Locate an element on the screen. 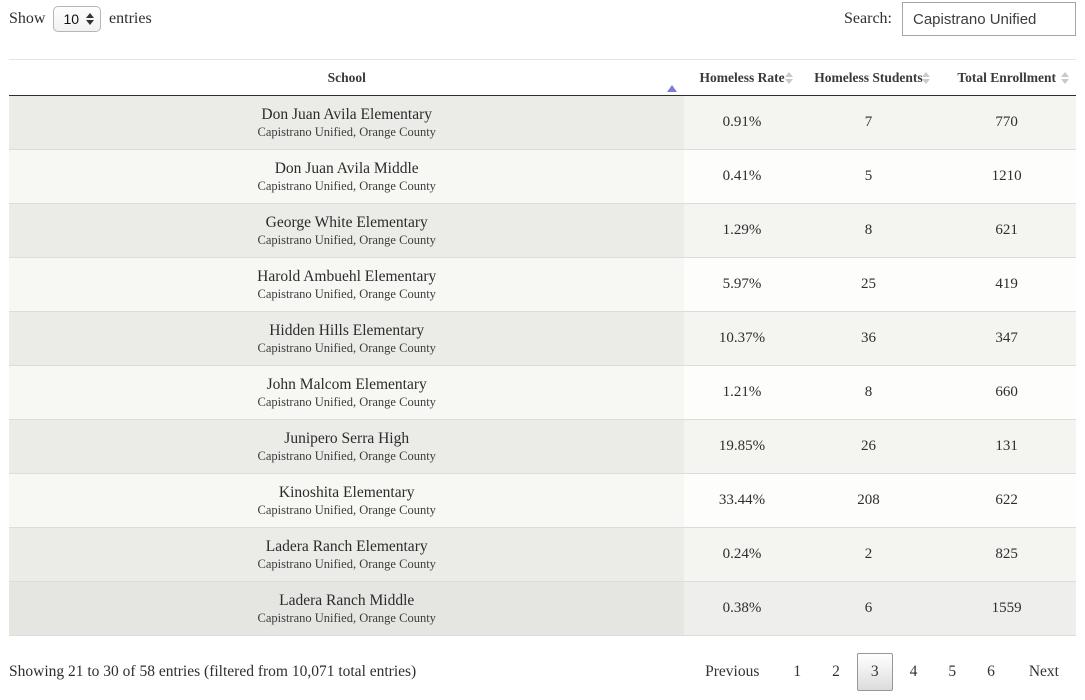 The image size is (1085, 700). homeless-rate-cell: 1.21% is located at coordinates (742, 392).